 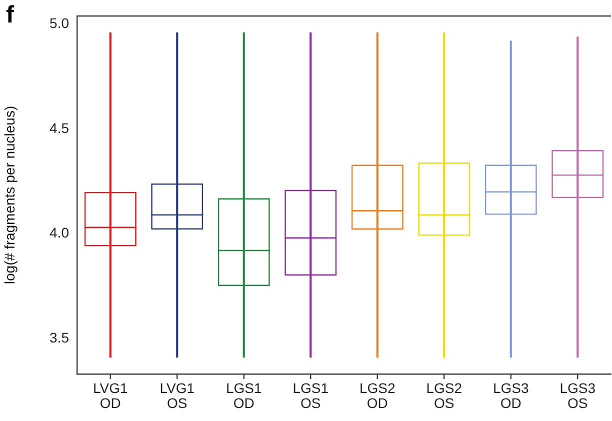 What do you see at coordinates (177, 395) in the screenshot?
I see `x-tick-label: LVG1 OS` at bounding box center [177, 395].